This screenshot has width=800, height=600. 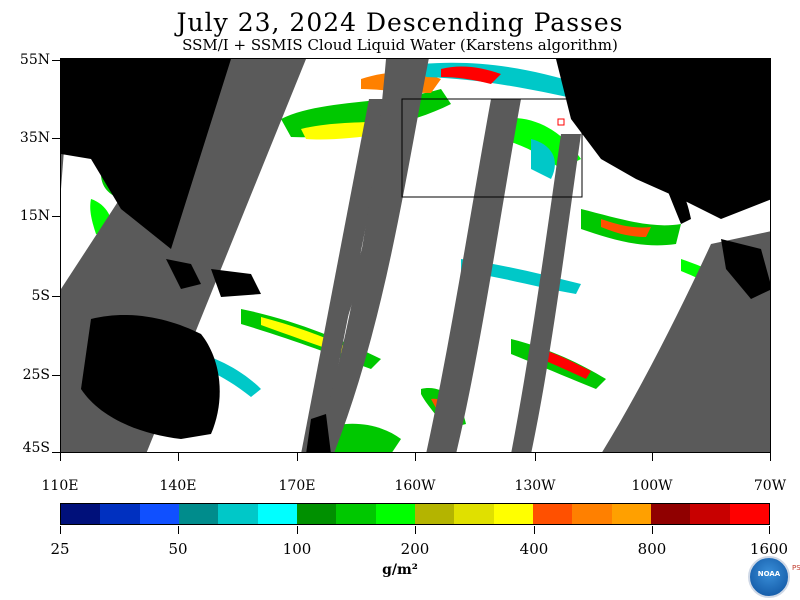 What do you see at coordinates (178, 549) in the screenshot?
I see `colorbar-label-50: 50` at bounding box center [178, 549].